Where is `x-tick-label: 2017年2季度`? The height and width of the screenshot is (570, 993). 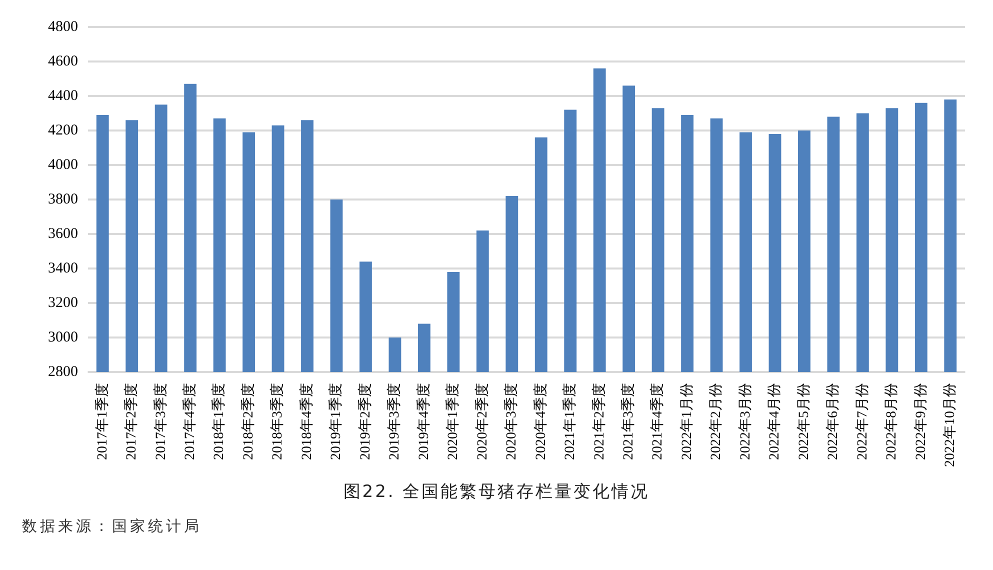
x-tick-label: 2017年2季度 is located at coordinates (132, 421).